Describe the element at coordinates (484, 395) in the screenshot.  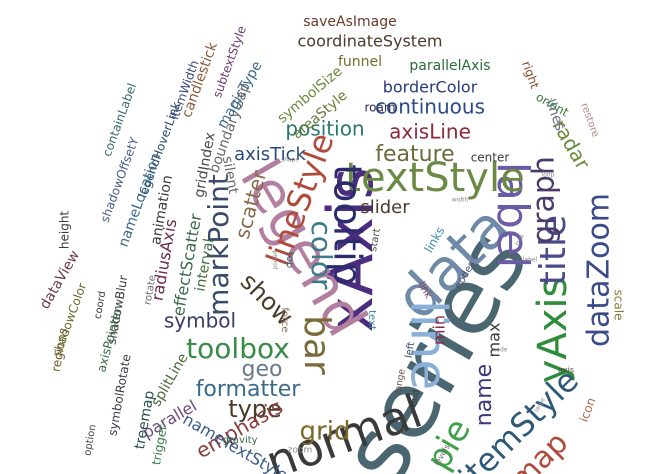
I see `word-name: name` at that location.